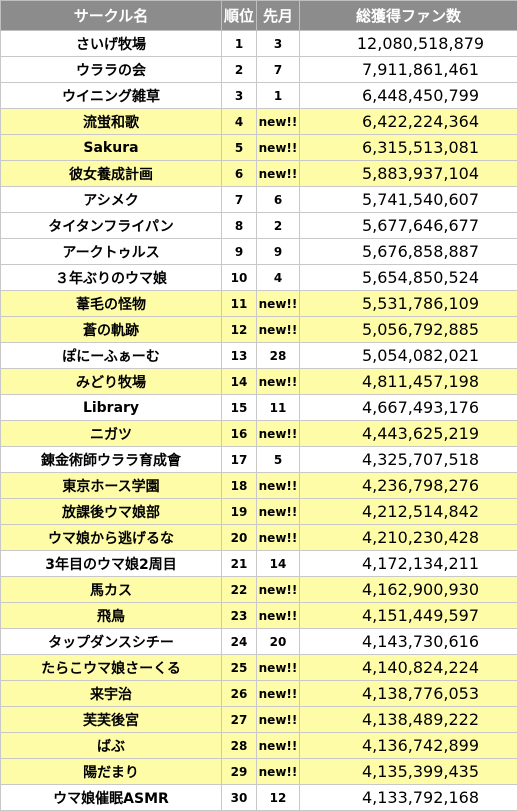 The image size is (517, 811). I want to click on last-month-cell: 4, so click(278, 278).